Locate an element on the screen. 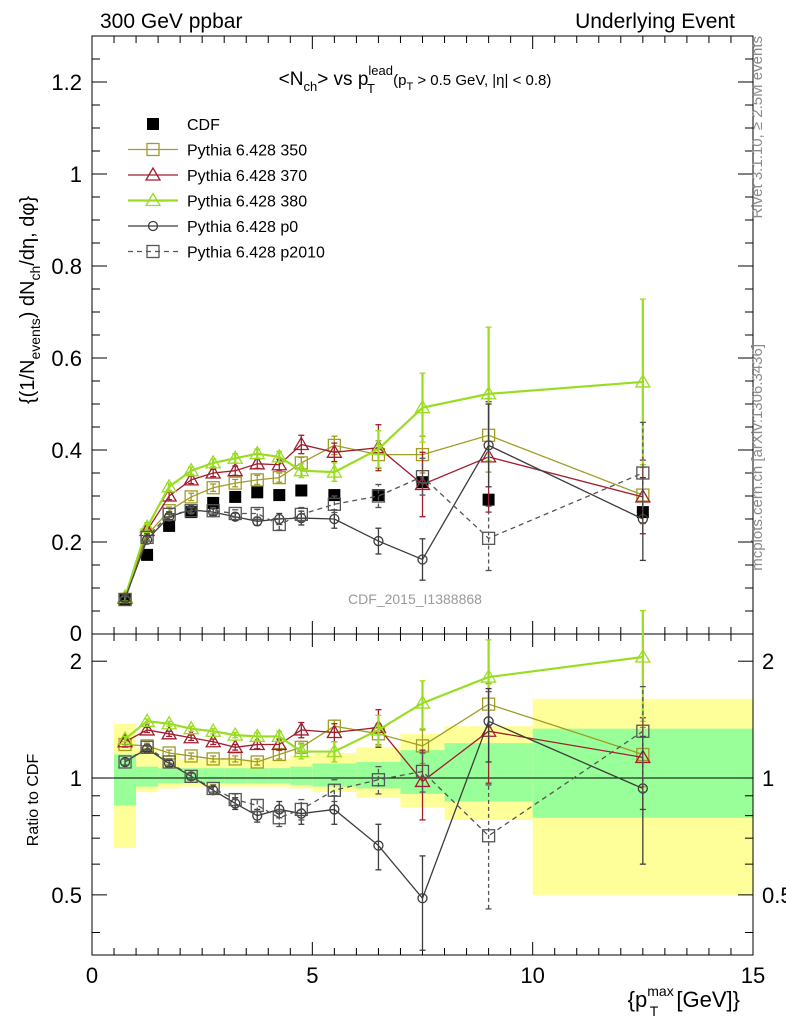 Image resolution: width=786 pixels, height=1024 pixels. rivet-version-label: Rivet 3.1.10, ≥ 2.5M events is located at coordinates (757, 127).